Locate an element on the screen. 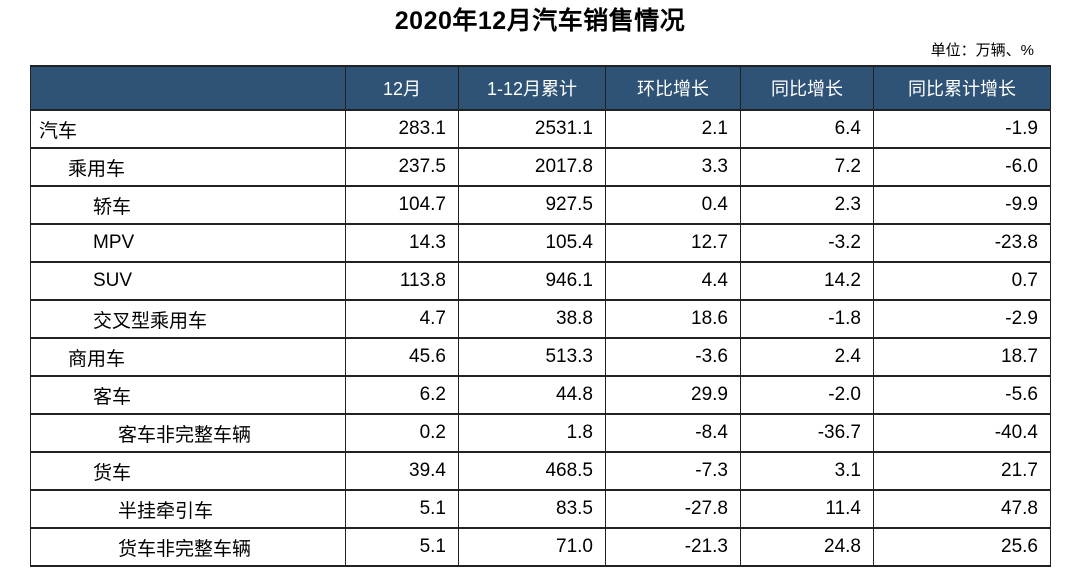 The width and height of the screenshot is (1080, 583). value-cell: 0.4 is located at coordinates (673, 205).